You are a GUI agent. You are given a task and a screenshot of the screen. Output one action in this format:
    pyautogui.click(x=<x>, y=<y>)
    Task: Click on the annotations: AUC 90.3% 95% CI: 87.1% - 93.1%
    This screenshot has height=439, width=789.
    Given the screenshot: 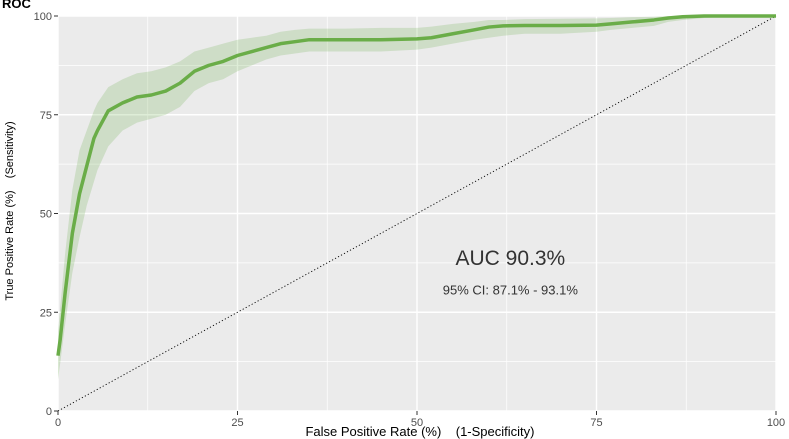 What is the action you would take?
    pyautogui.click(x=511, y=272)
    